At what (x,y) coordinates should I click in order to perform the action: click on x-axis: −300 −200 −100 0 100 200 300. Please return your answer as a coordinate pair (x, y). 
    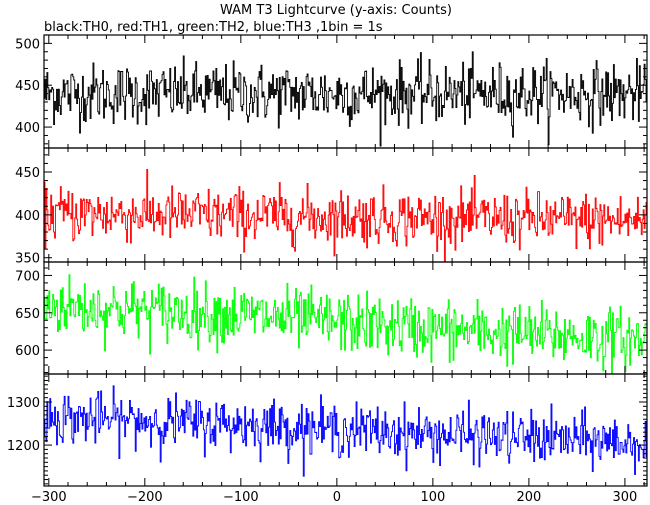
    Looking at the image, I should click on (334, 497).